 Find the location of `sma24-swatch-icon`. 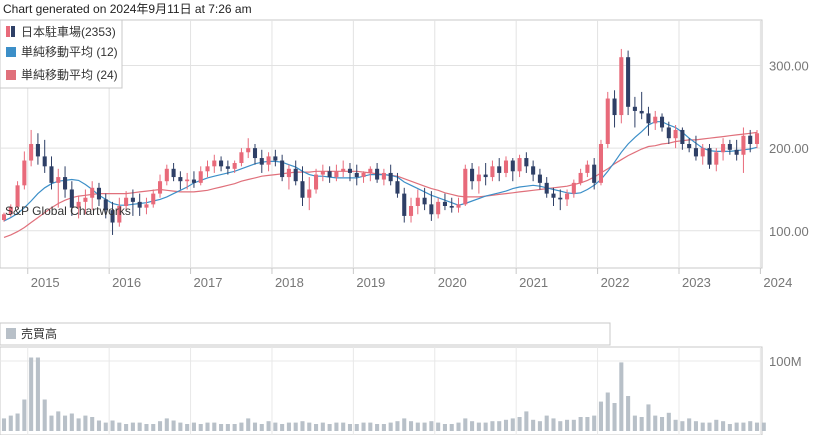

sma24-swatch-icon is located at coordinates (11, 75).